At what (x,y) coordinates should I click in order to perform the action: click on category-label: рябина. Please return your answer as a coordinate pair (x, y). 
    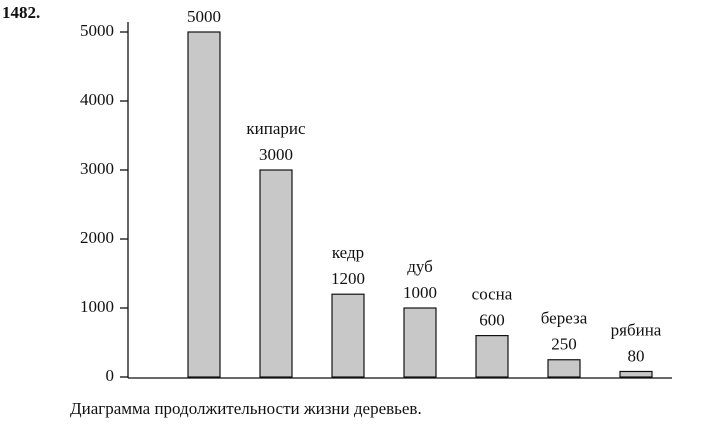
    Looking at the image, I should click on (636, 329).